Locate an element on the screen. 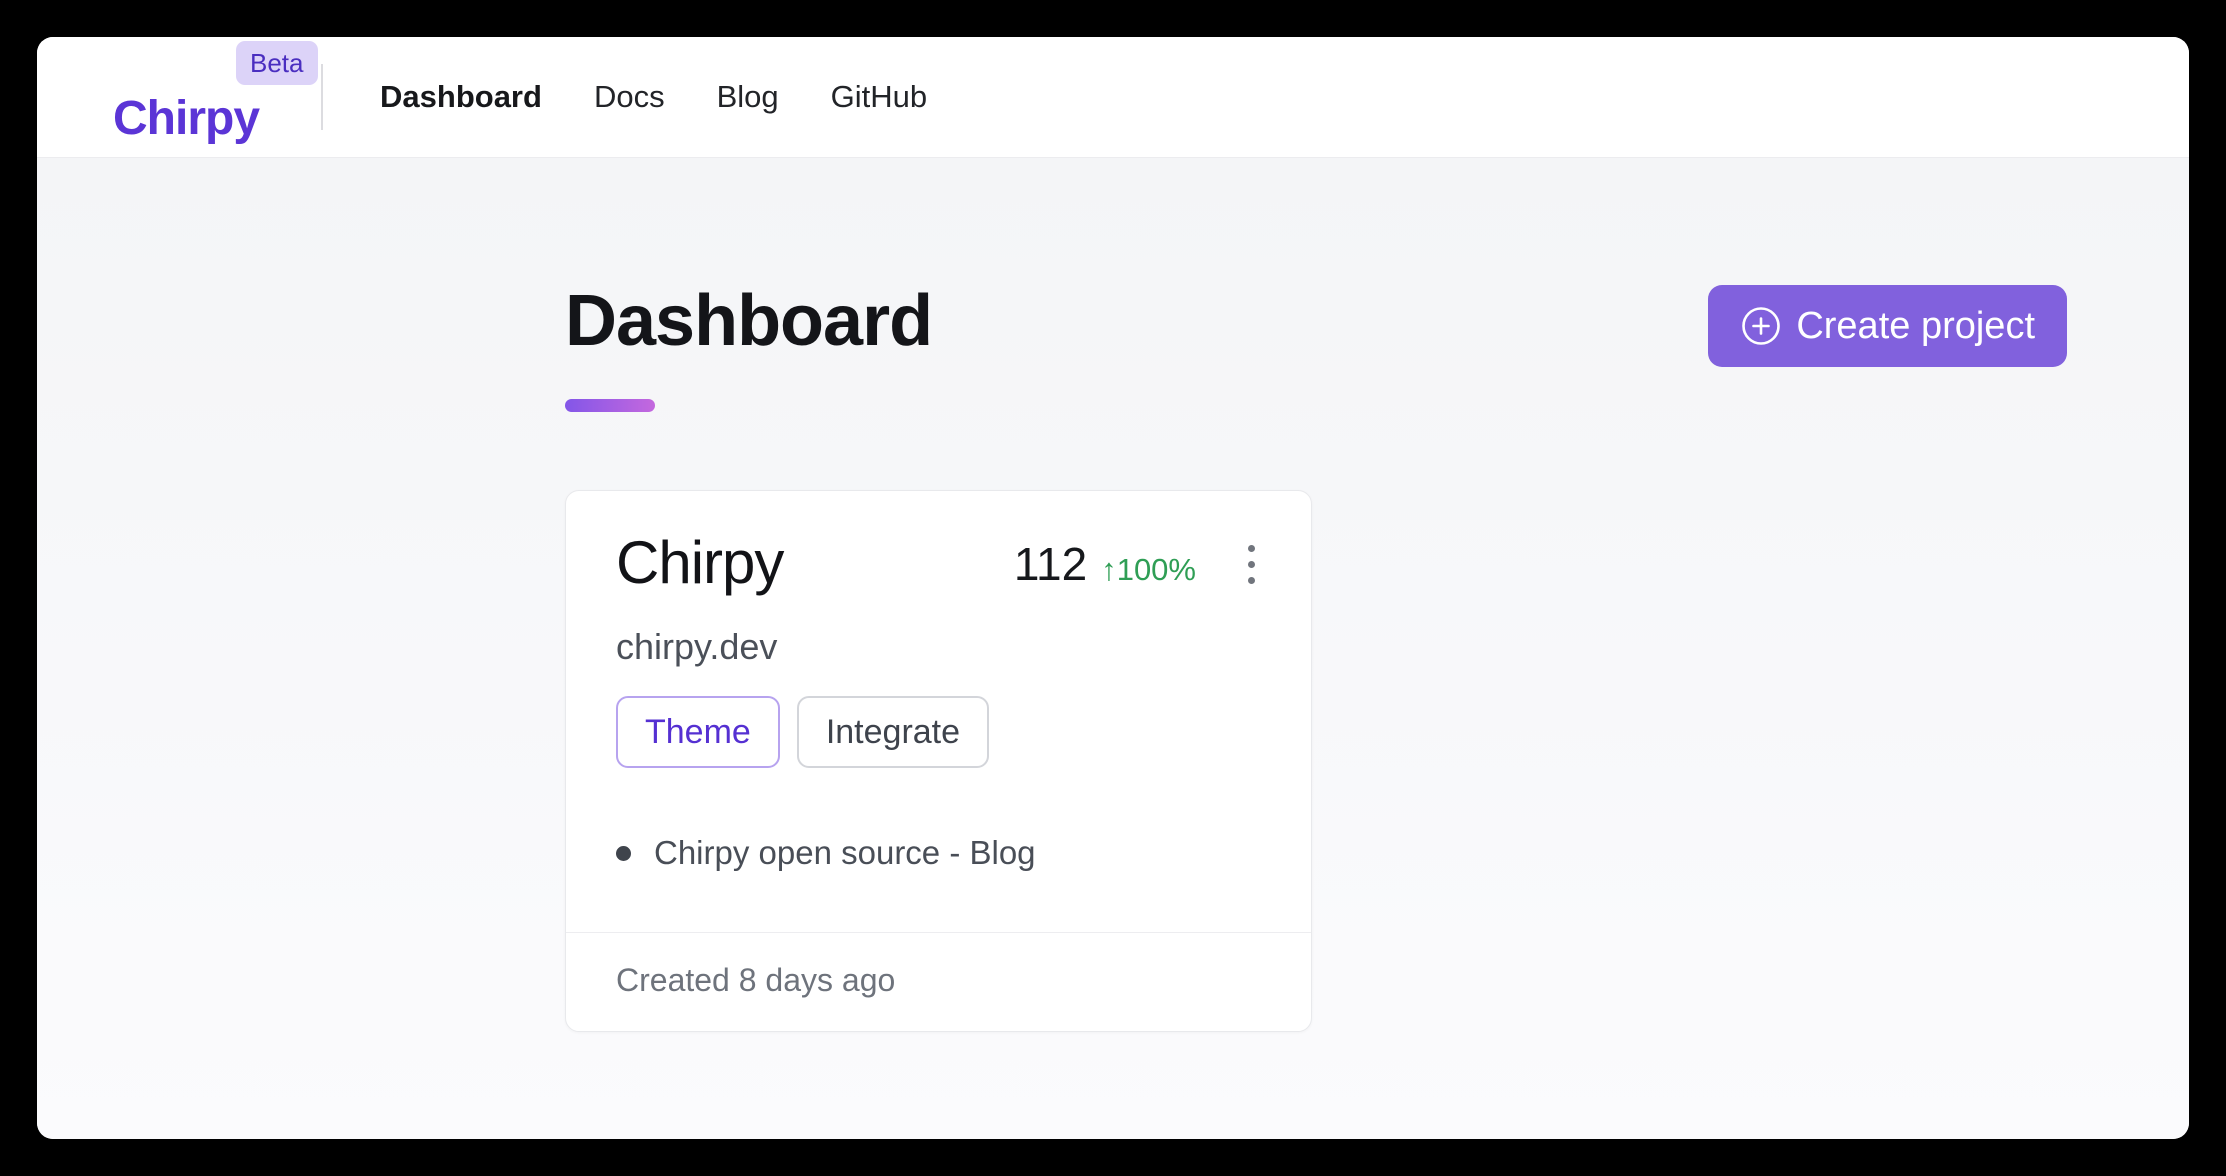 This screenshot has width=2226, height=1176. project-domain: chirpy.dev is located at coordinates (697, 646).